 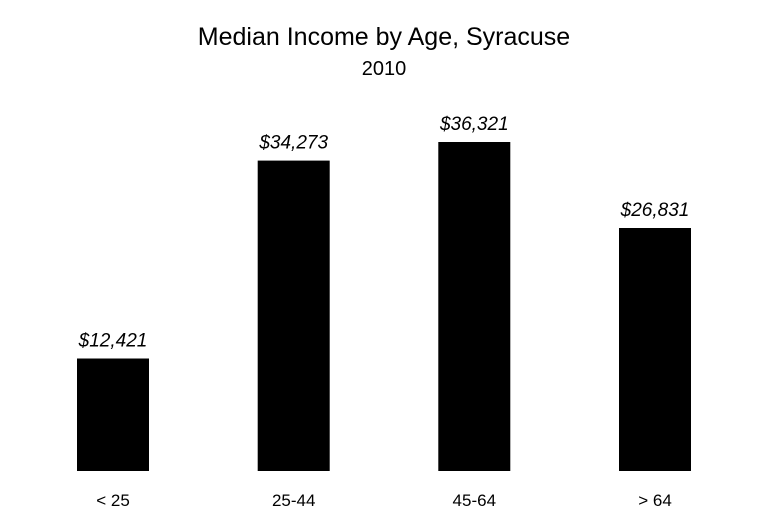 What do you see at coordinates (113, 500) in the screenshot?
I see `x-tick-label-0: < 25` at bounding box center [113, 500].